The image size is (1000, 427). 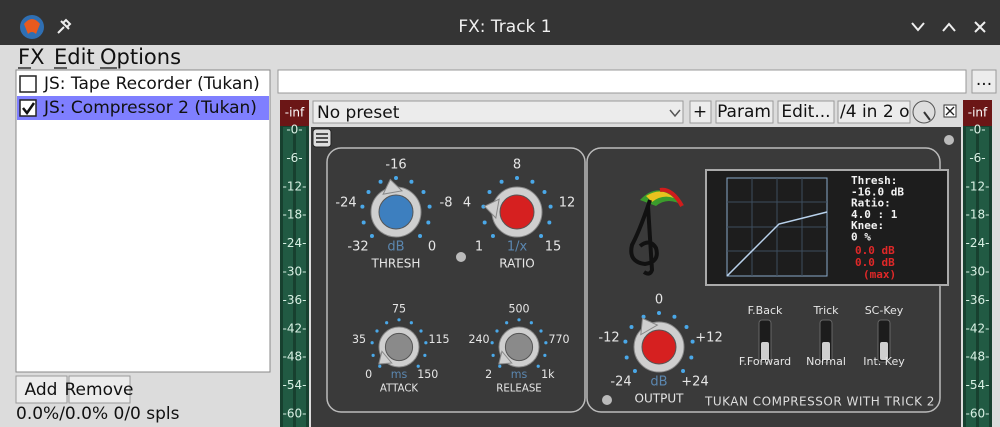 I want to click on remove-label: Remove, so click(x=99, y=390).